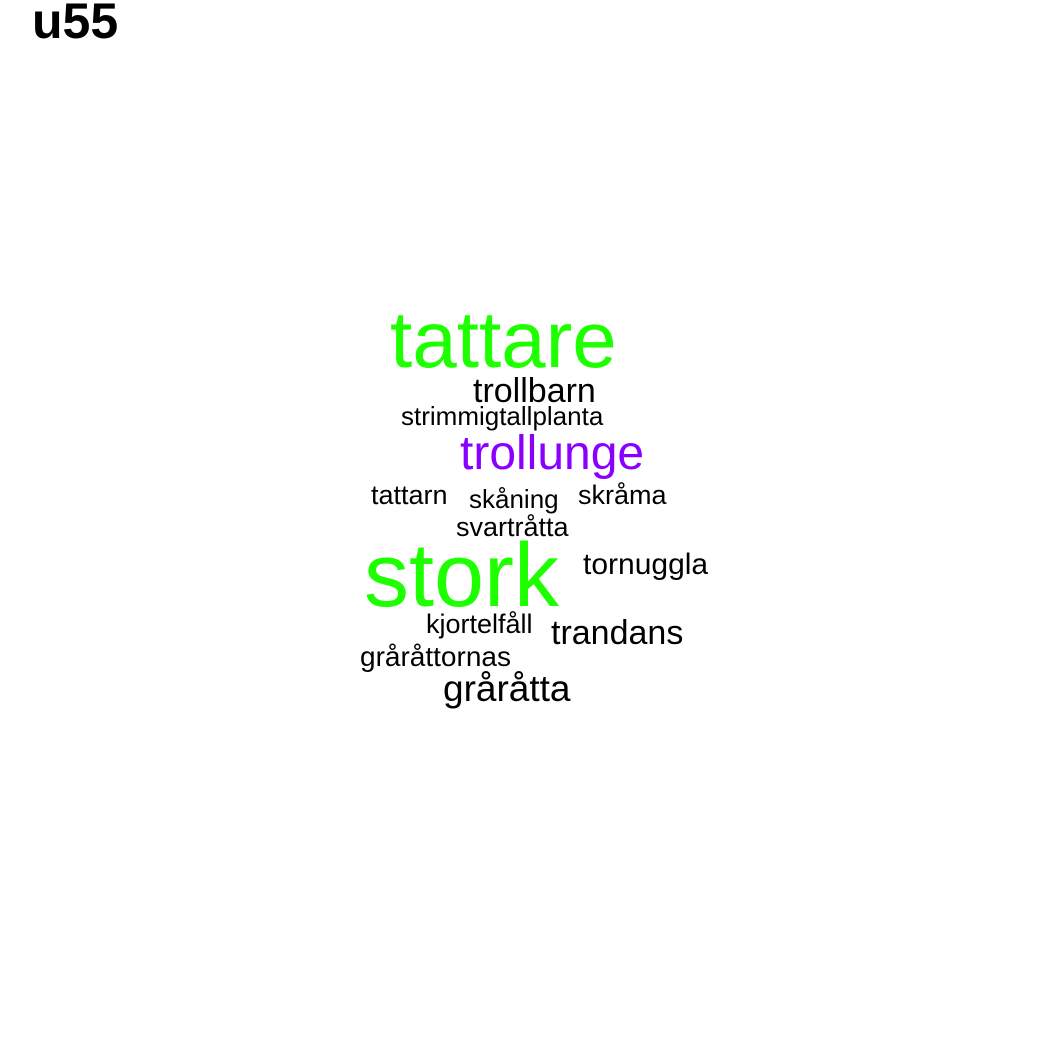  I want to click on cloud-word-graratta: gråråtta, so click(507, 688).